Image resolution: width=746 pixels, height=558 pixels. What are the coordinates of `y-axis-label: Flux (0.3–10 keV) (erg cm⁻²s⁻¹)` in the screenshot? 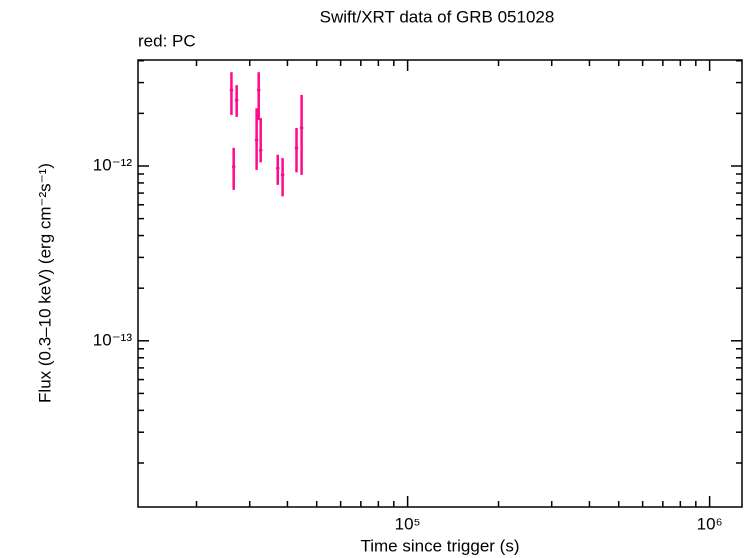 It's located at (44, 283).